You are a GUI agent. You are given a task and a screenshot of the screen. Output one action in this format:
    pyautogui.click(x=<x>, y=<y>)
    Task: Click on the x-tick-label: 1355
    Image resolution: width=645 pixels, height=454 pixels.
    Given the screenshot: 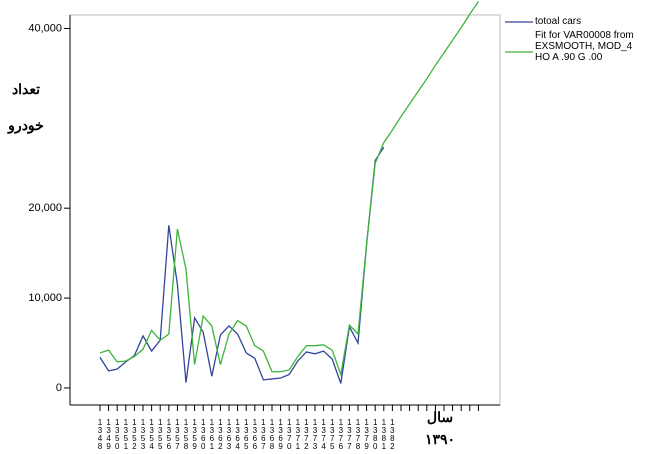 What is the action you would take?
    pyautogui.click(x=160, y=434)
    